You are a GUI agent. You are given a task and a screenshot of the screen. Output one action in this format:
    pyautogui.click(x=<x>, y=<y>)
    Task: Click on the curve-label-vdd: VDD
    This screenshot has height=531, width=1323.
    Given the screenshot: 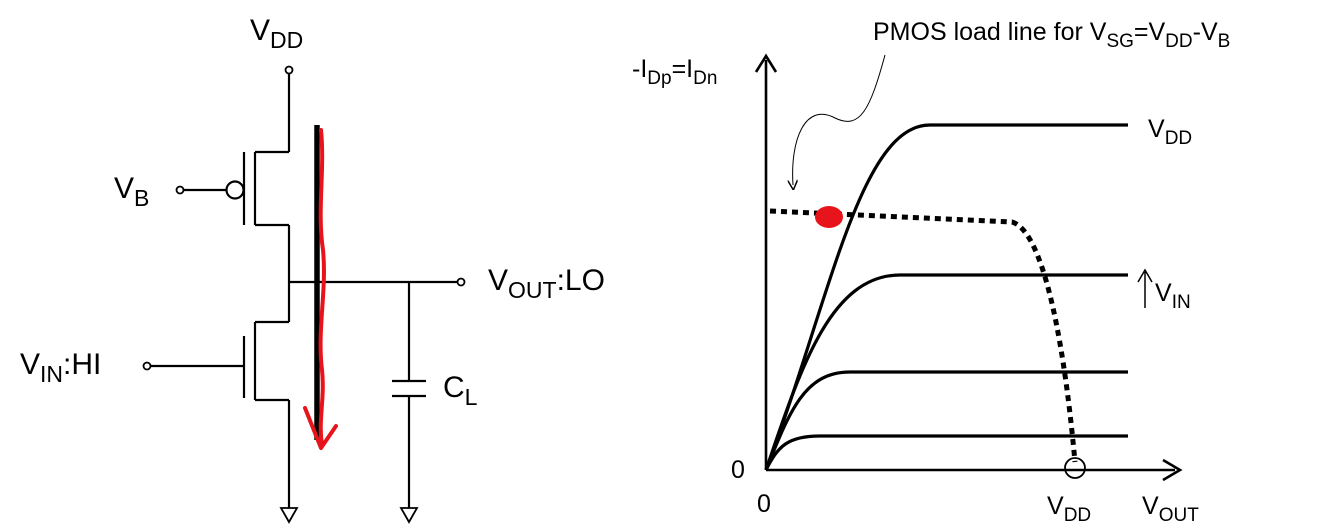 What is the action you would take?
    pyautogui.click(x=1170, y=132)
    